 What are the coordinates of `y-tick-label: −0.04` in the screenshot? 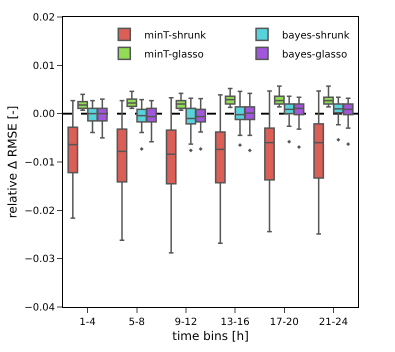 It's located at (39, 308).